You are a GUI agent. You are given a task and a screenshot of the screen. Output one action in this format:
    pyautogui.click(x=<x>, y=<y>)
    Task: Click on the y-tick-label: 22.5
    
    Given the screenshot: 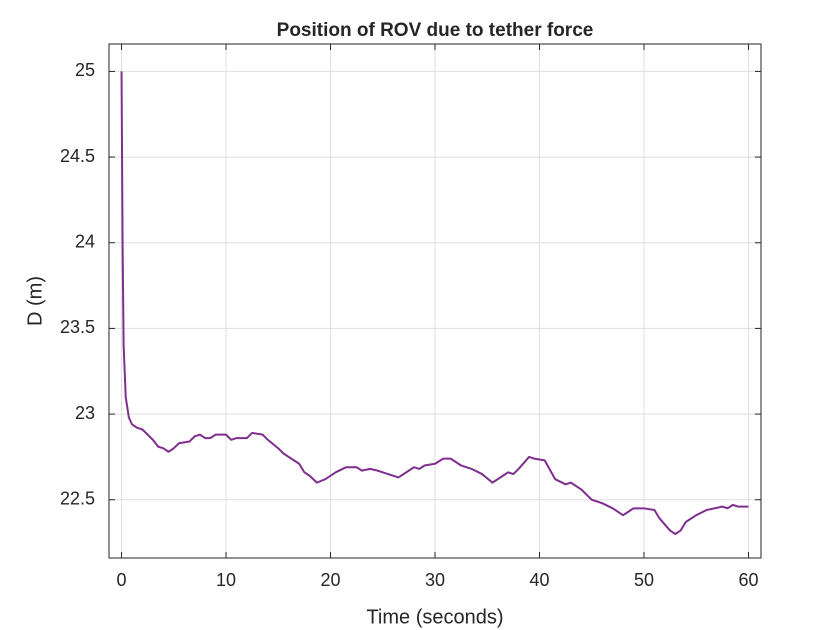 What is the action you would take?
    pyautogui.click(x=77, y=498)
    